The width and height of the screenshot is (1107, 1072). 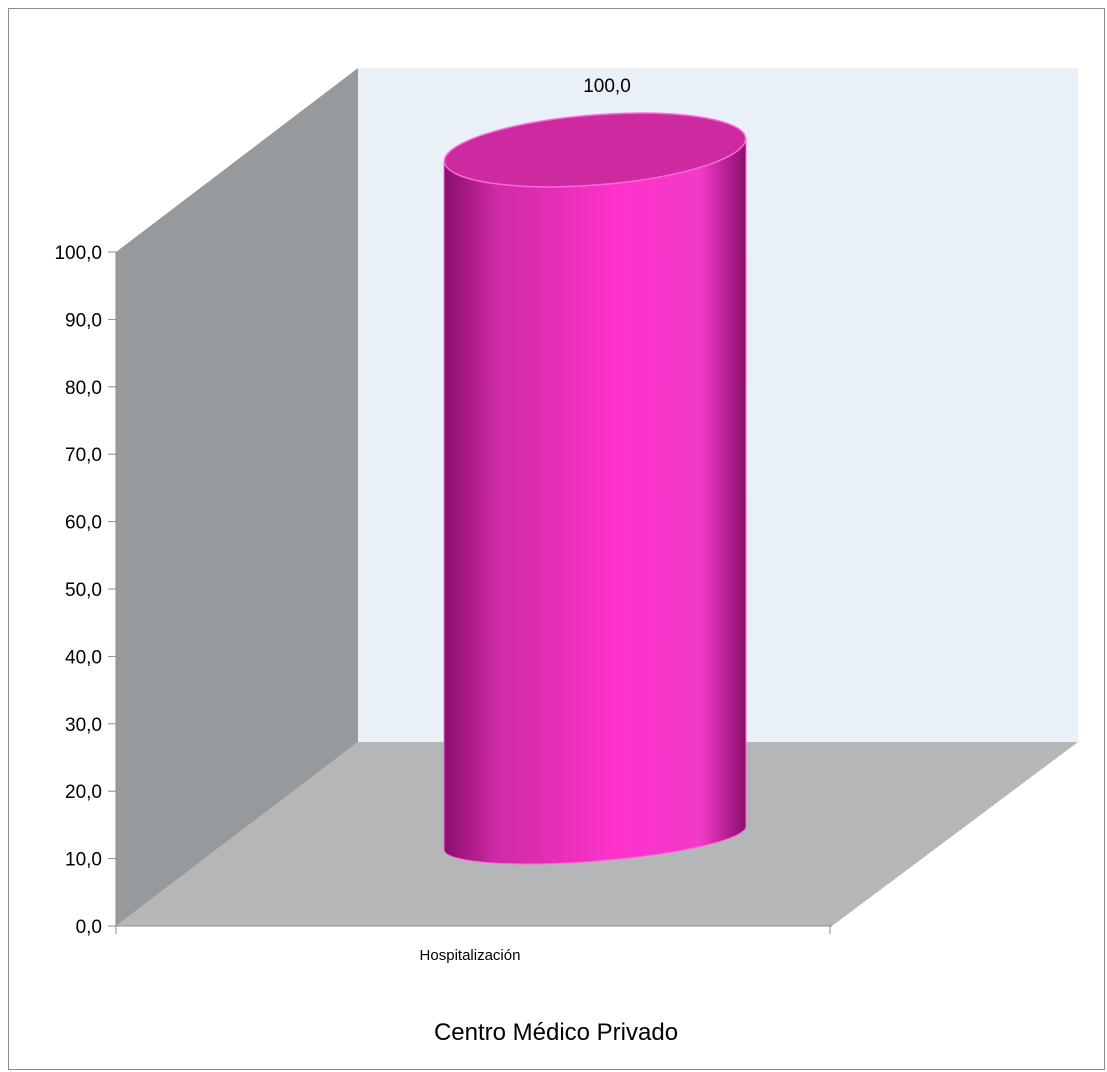 What do you see at coordinates (83, 792) in the screenshot?
I see `y-tick-label: 20,0` at bounding box center [83, 792].